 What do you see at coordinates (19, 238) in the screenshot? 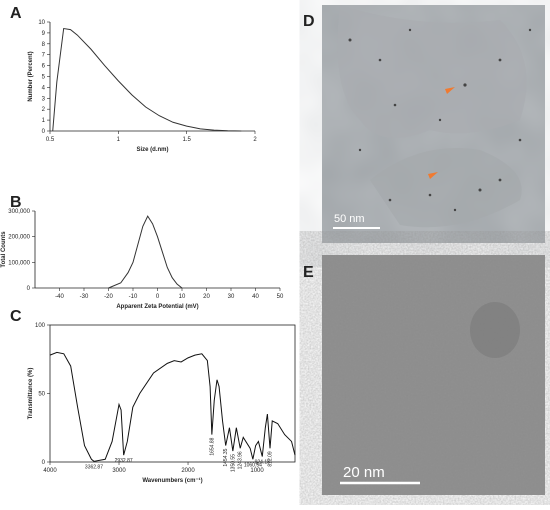
I see `y-tick-label: 200,000` at bounding box center [19, 238].